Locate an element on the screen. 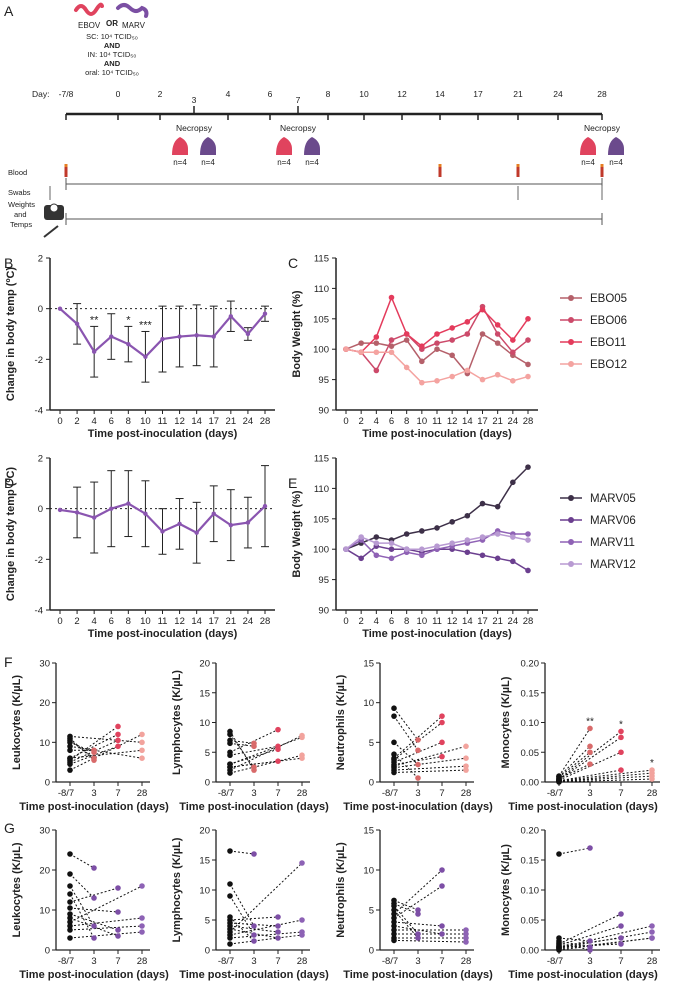 This screenshot has width=685, height=999. virus-b-label: MARV is located at coordinates (134, 25).